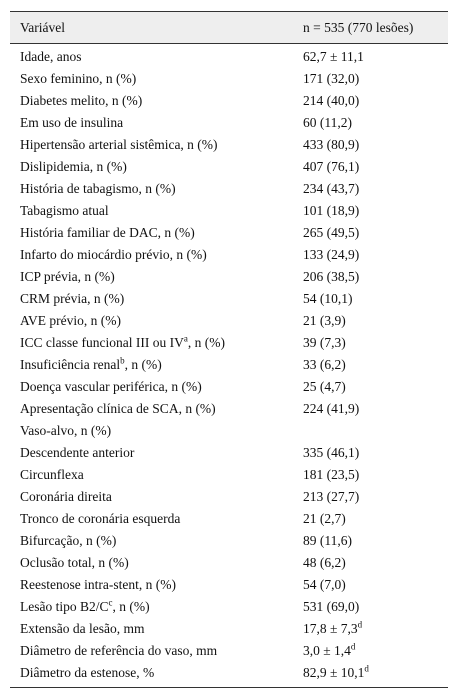 The image size is (458, 699). I want to click on table-cell: Tronco de coronária esquerda, so click(100, 518).